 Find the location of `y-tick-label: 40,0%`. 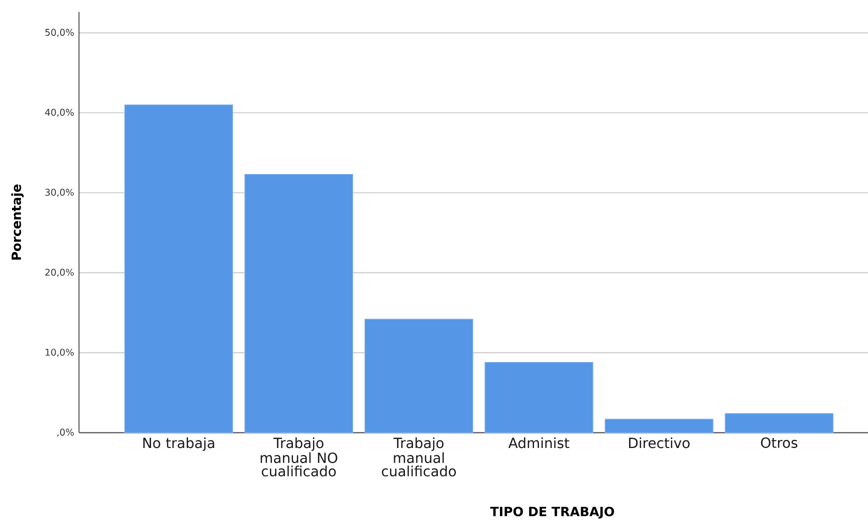

y-tick-label: 40,0% is located at coordinates (59, 112).